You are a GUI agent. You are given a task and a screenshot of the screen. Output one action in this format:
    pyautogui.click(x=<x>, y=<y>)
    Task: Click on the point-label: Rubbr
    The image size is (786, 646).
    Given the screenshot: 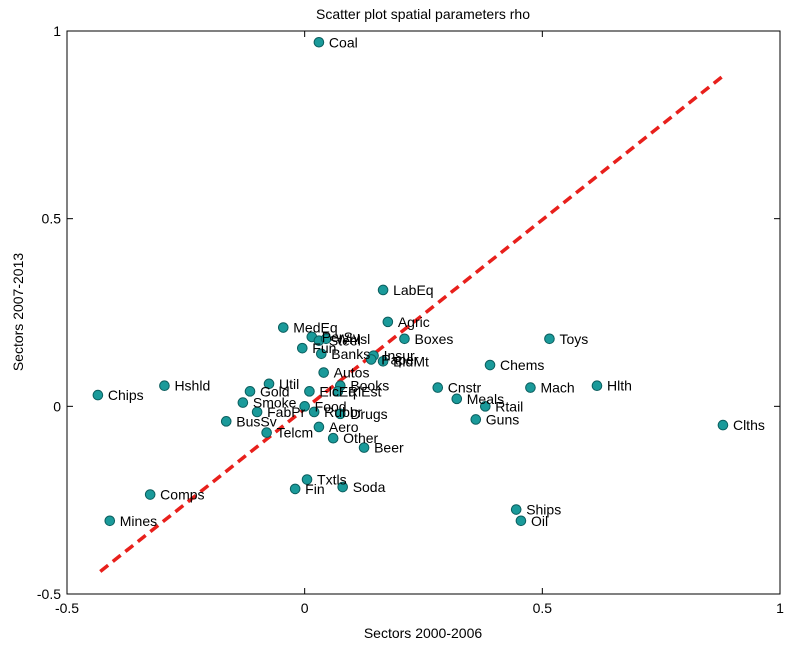 What is the action you would take?
    pyautogui.click(x=343, y=412)
    